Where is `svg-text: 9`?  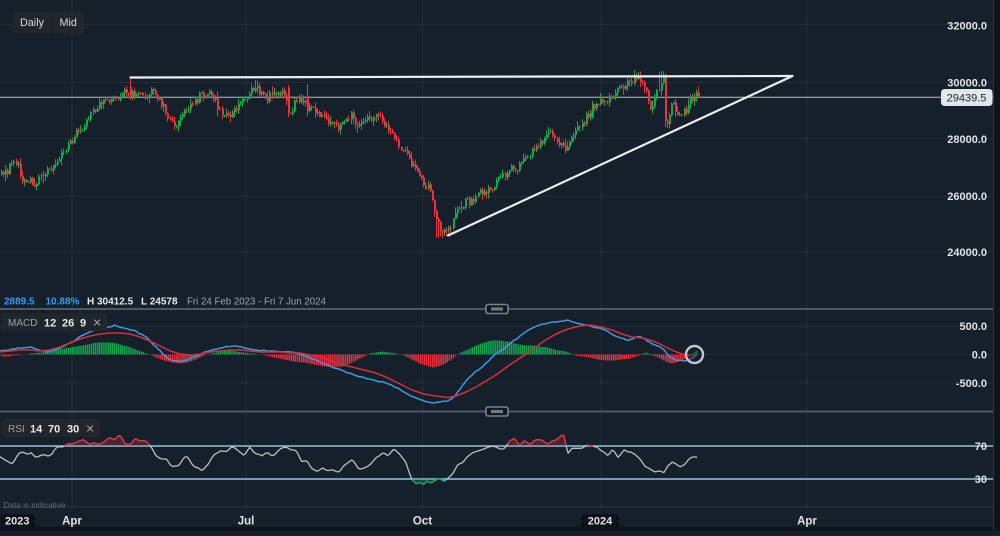
svg-text: 9 is located at coordinates (83, 324).